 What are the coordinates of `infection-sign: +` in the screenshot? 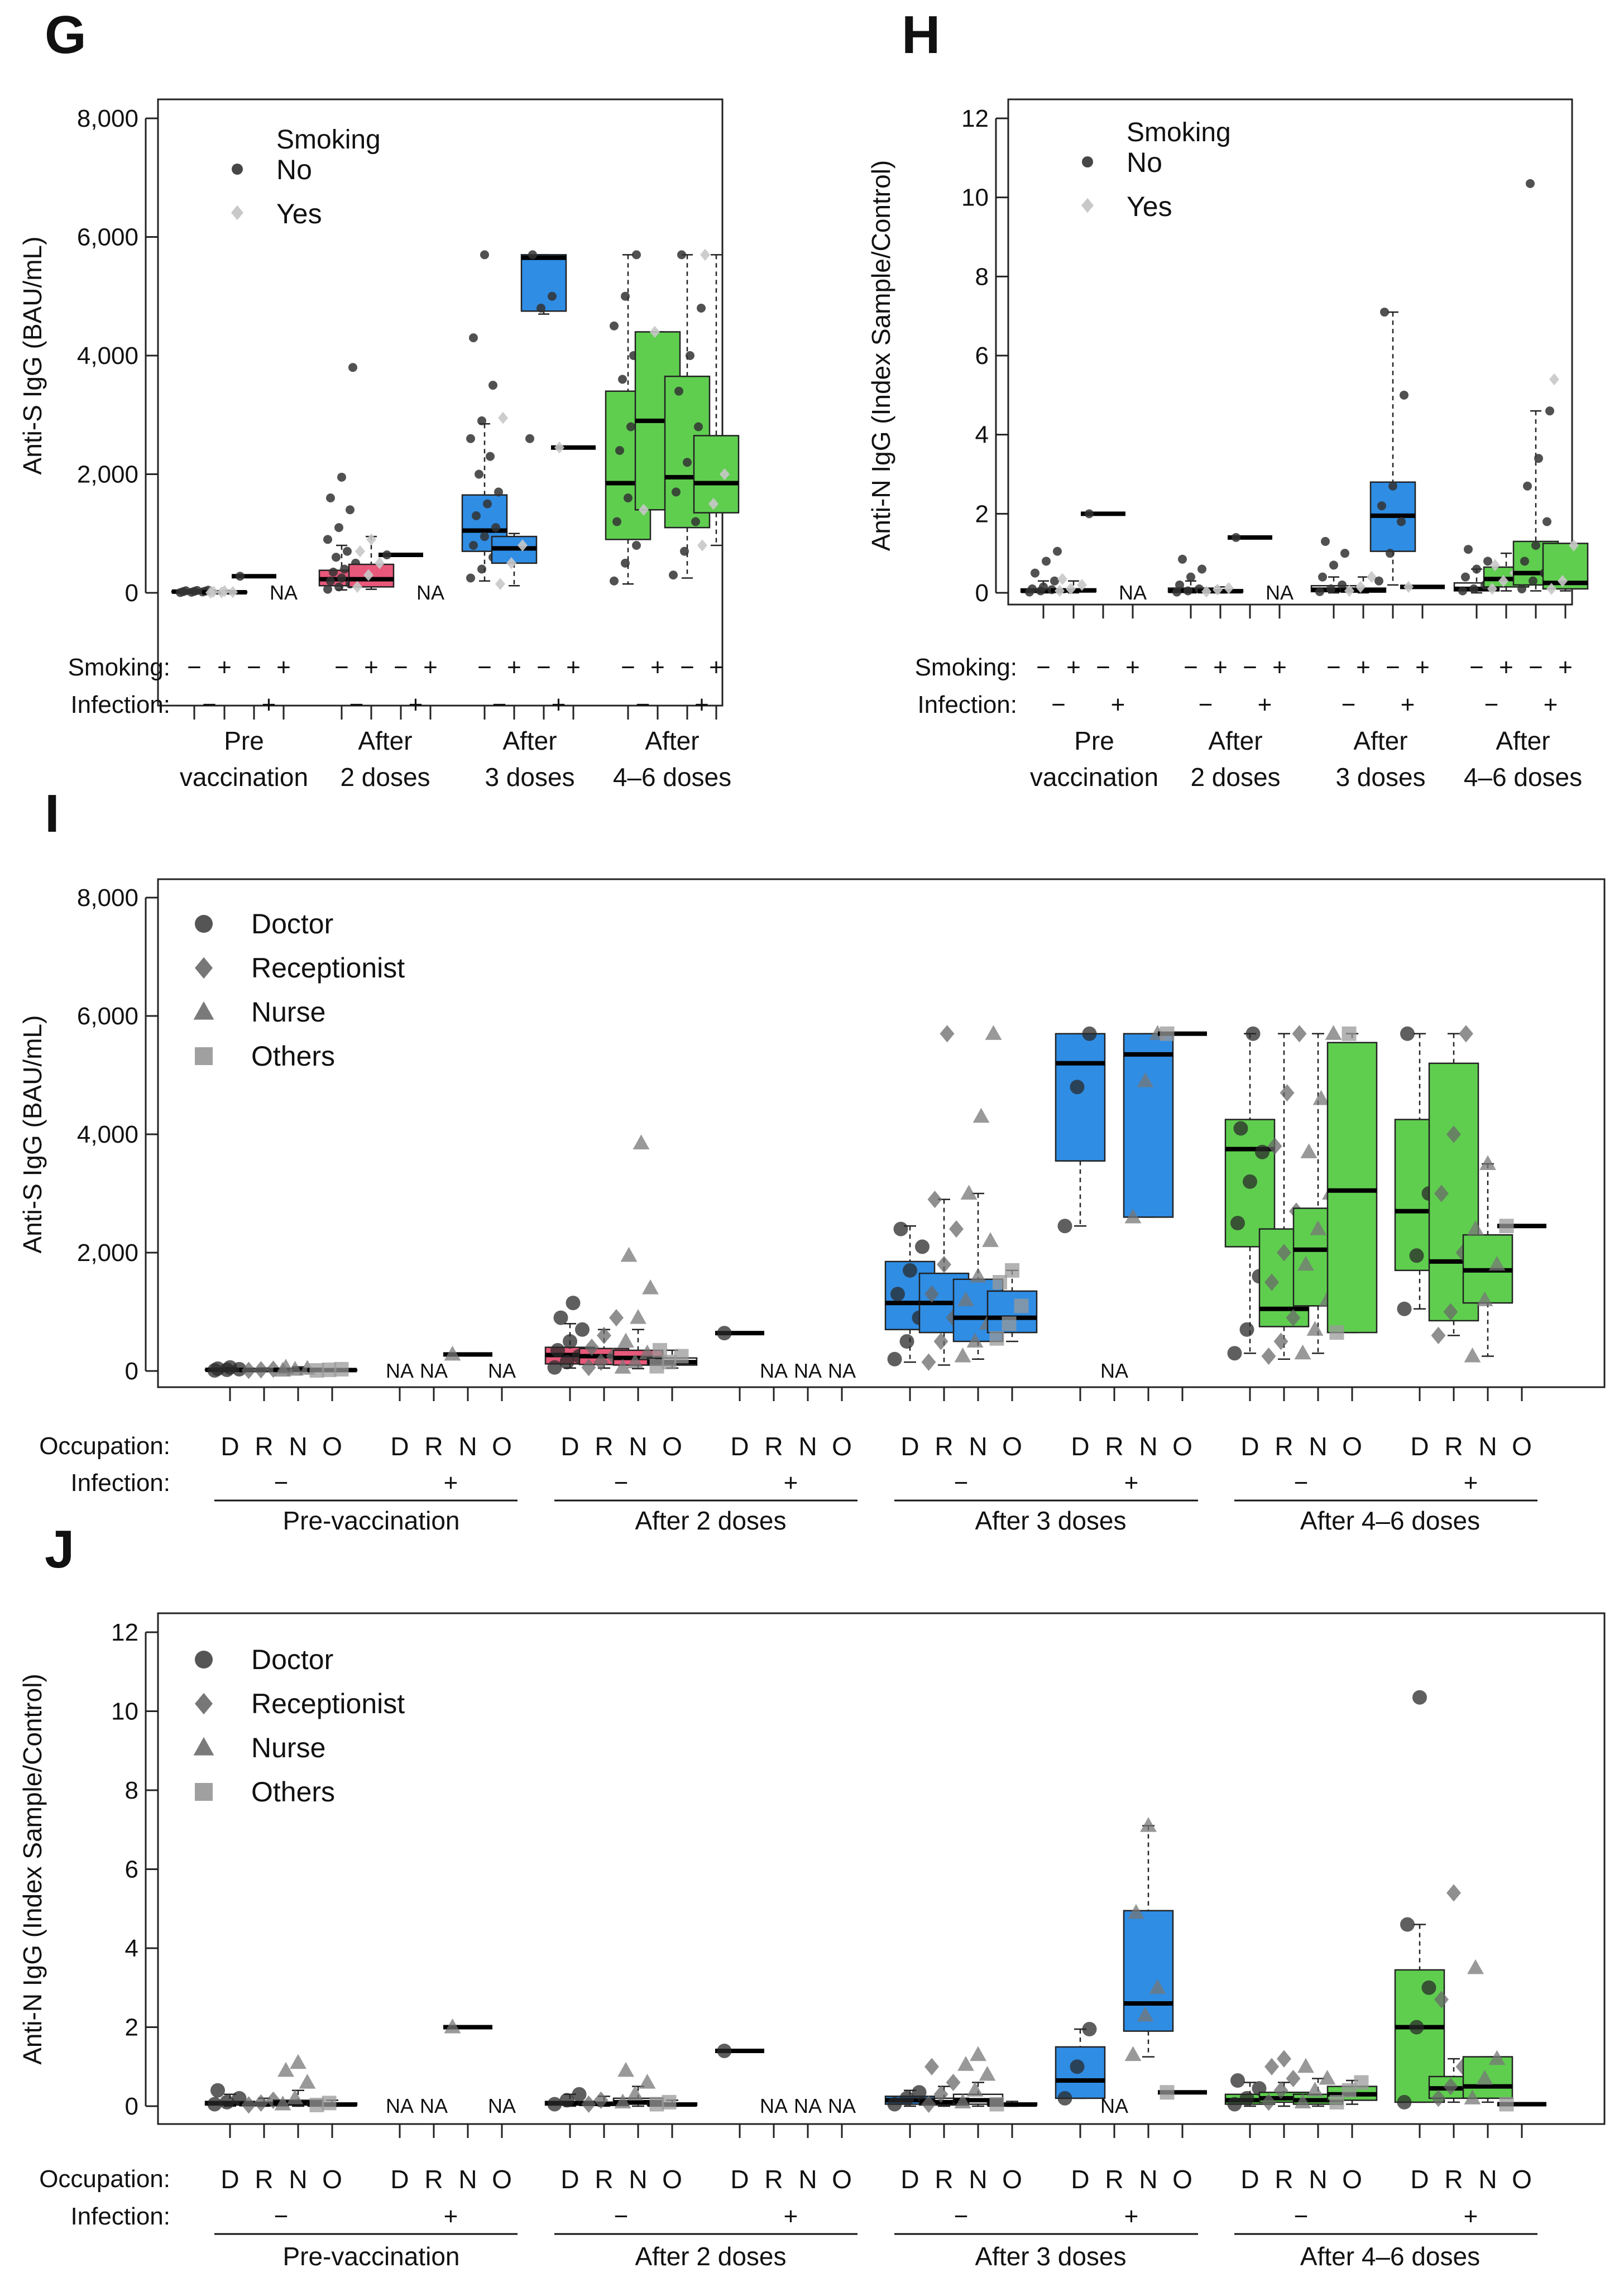 It's located at (701, 704).